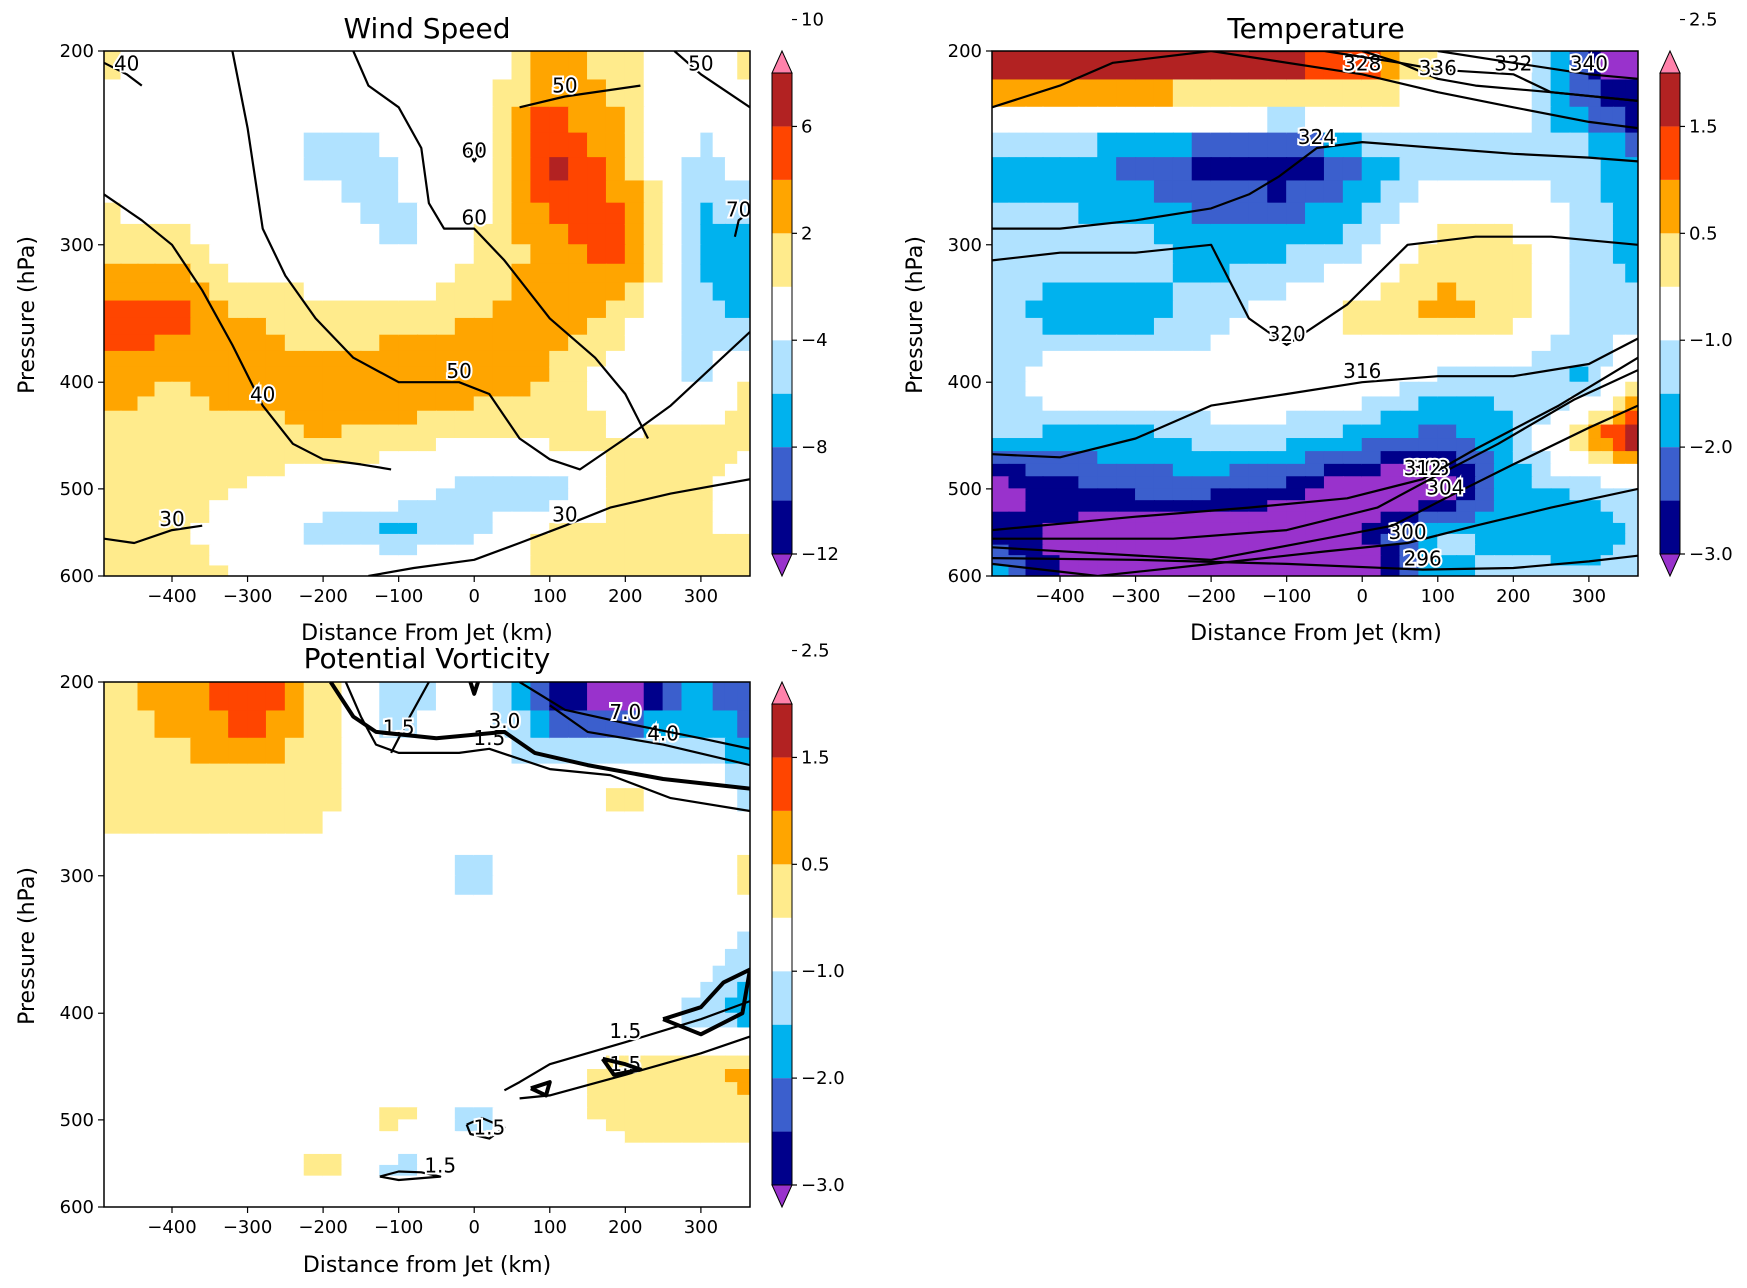 This screenshot has width=1747, height=1288. I want to click on x-tick-label: 300, so click(1589, 596).